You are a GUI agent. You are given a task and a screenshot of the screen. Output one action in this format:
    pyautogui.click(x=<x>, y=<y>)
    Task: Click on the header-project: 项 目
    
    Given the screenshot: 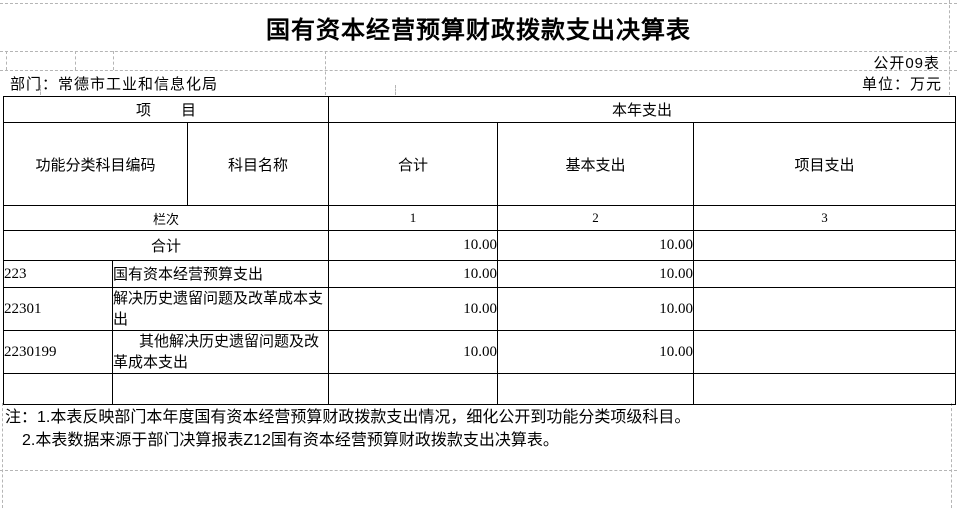 What is the action you would take?
    pyautogui.click(x=166, y=109)
    